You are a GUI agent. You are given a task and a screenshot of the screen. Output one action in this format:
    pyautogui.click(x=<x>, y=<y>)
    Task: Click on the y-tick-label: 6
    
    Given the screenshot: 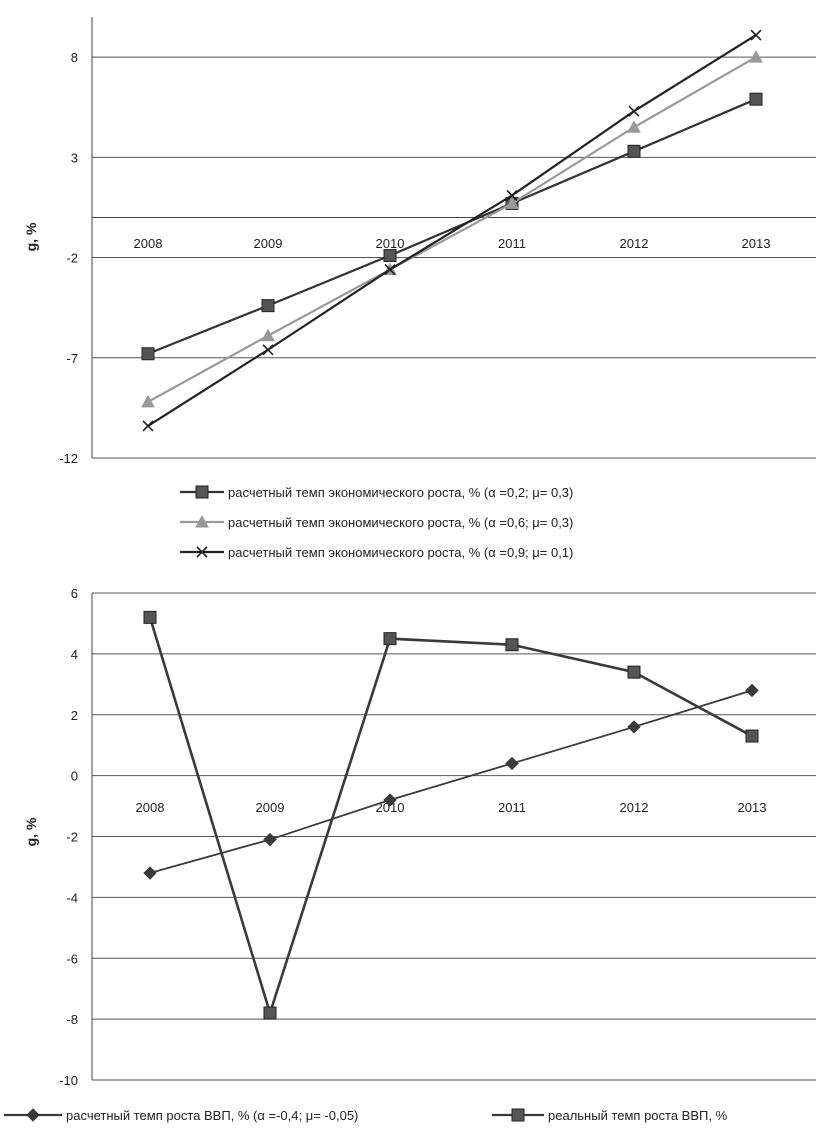 What is the action you would take?
    pyautogui.click(x=74, y=593)
    